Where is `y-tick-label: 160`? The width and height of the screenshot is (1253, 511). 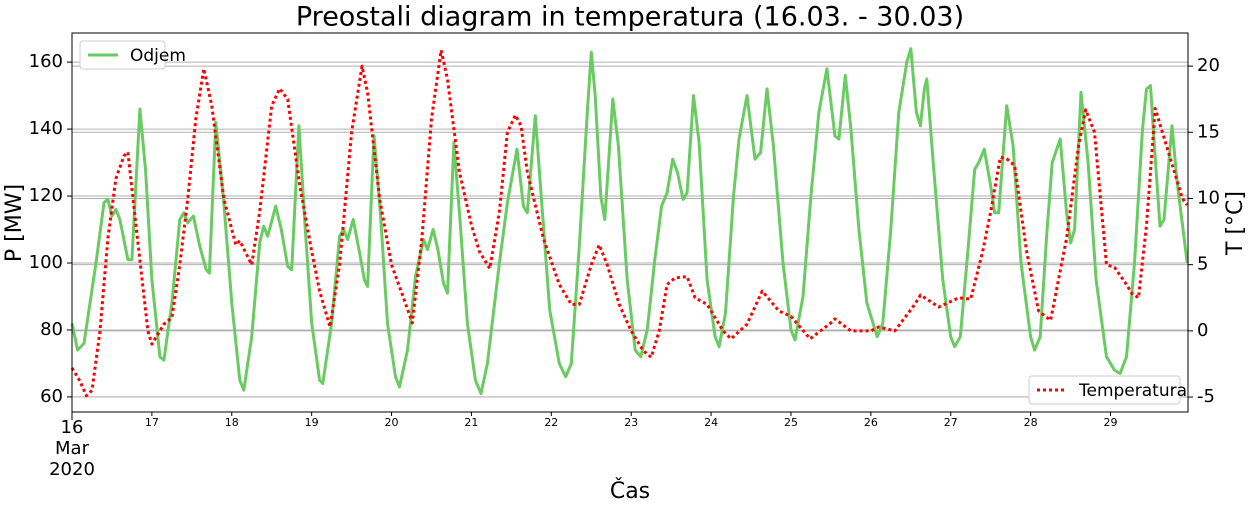 y-tick-label: 160 is located at coordinates (46, 61).